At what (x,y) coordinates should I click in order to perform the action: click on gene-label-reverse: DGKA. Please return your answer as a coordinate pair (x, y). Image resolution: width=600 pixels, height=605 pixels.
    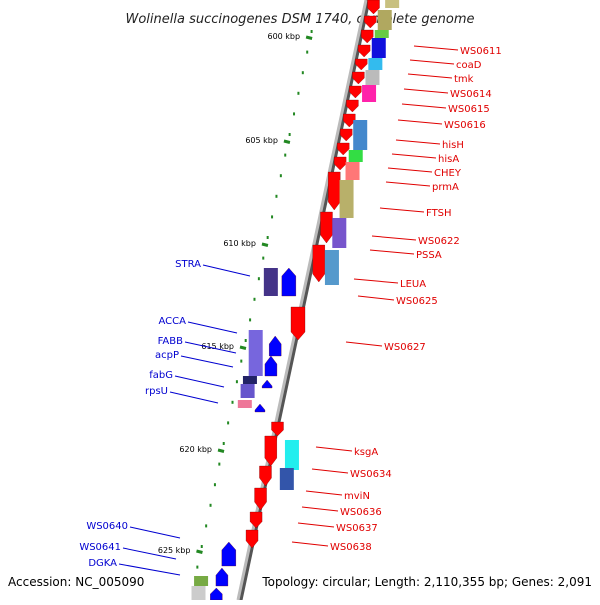
    Looking at the image, I should click on (102, 563).